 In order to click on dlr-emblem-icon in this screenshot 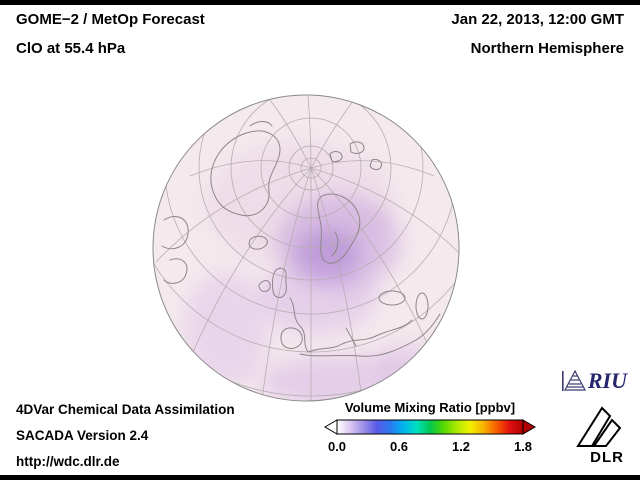, I will do `click(599, 426)`.